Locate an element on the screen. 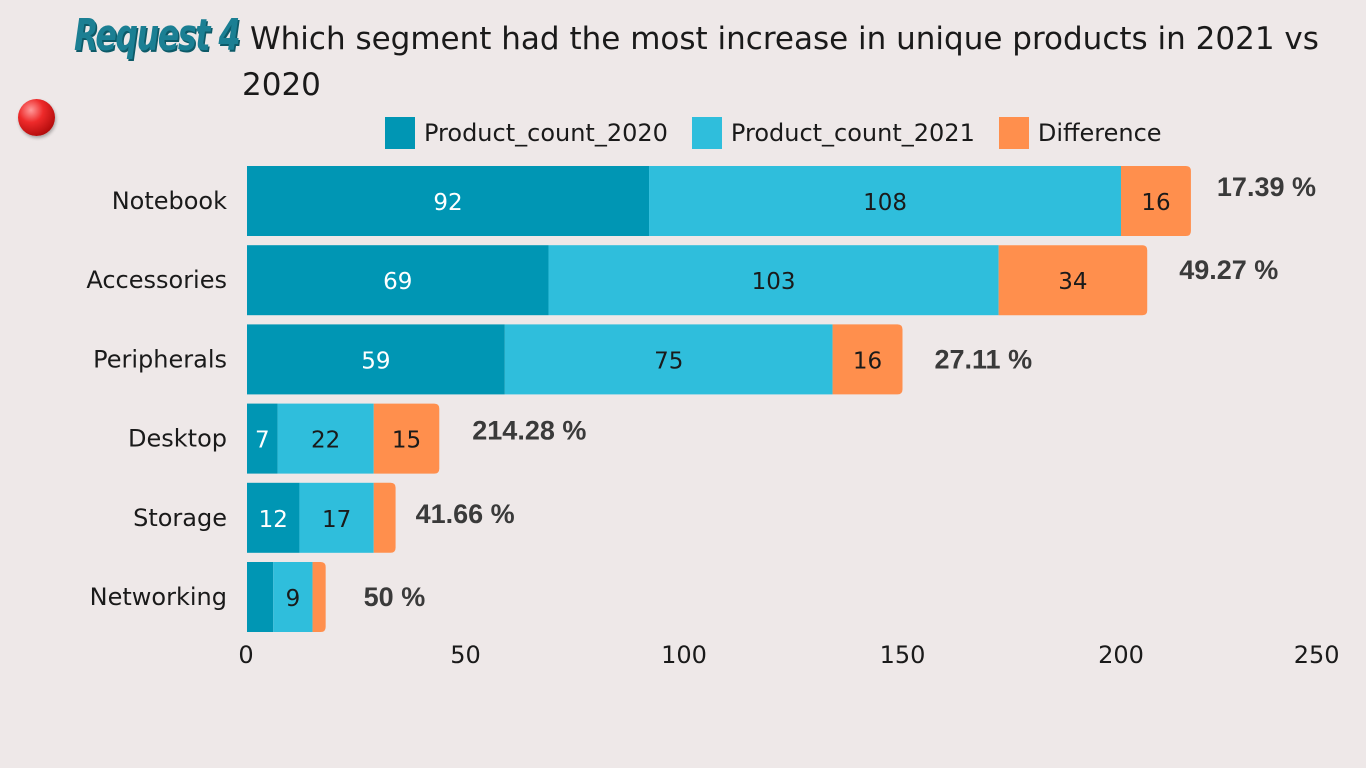 This screenshot has width=1366, height=768. legend-label-2021: Product_count_2021 is located at coordinates (852, 133).